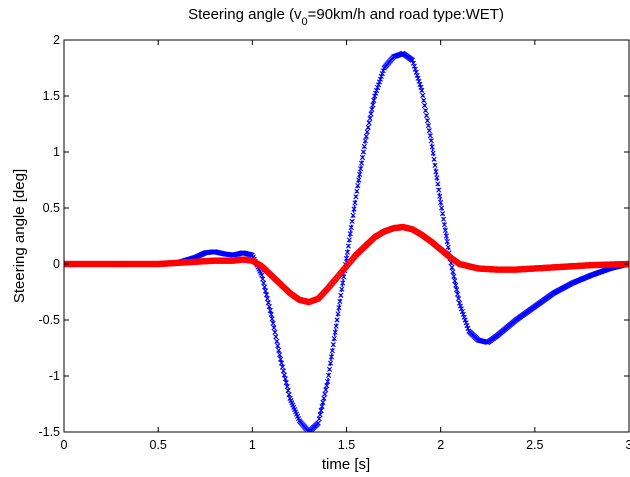  What do you see at coordinates (157, 445) in the screenshot?
I see `x-tick-label: 0.5` at bounding box center [157, 445].